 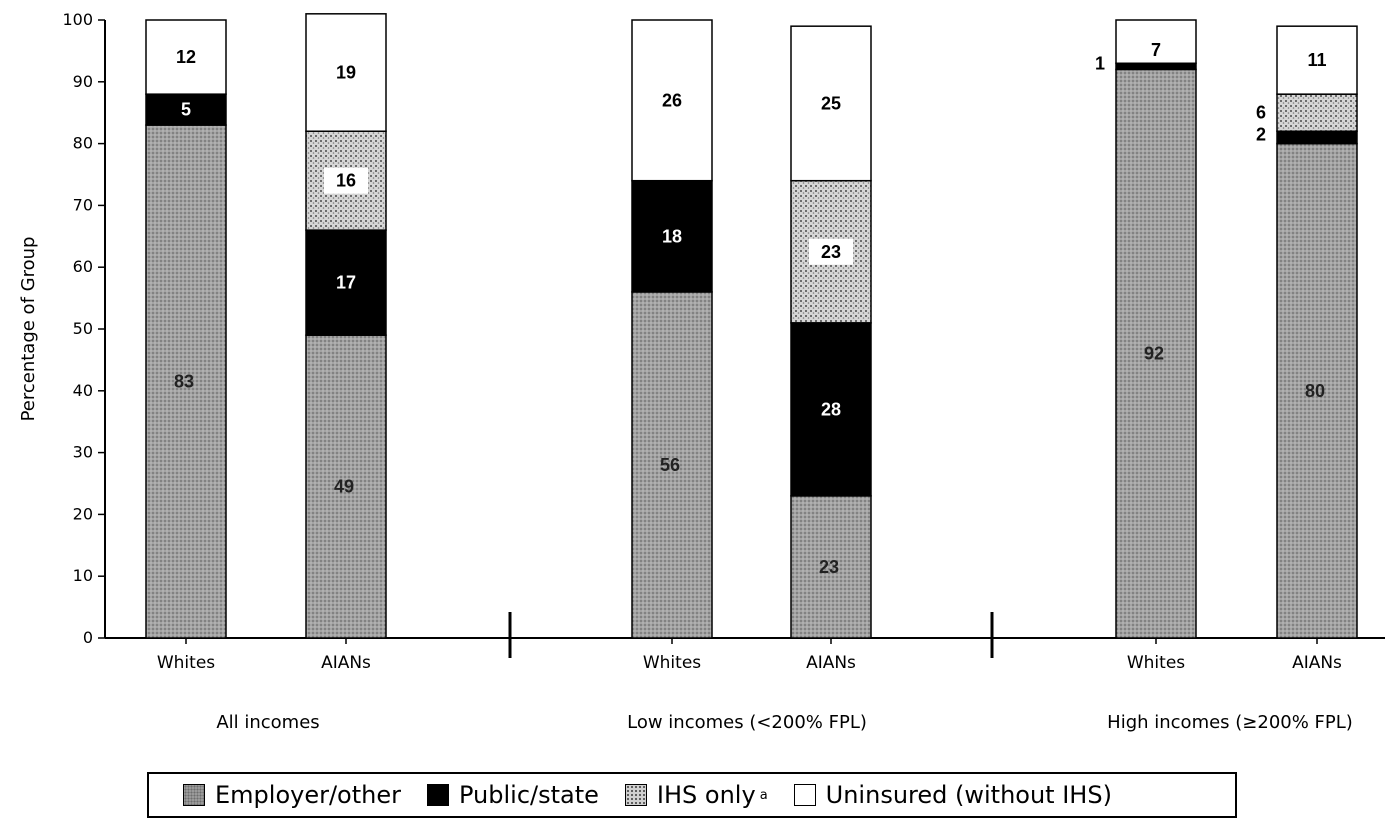 I want to click on legend-item-uninsured: Uninsured (without IHS), so click(x=952, y=795).